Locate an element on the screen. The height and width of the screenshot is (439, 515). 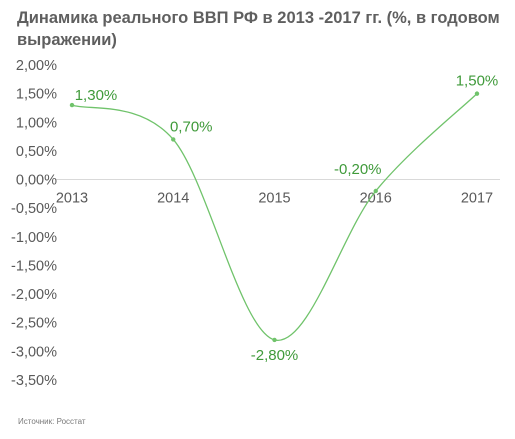
source-note: Источник: Росстат is located at coordinates (52, 421).